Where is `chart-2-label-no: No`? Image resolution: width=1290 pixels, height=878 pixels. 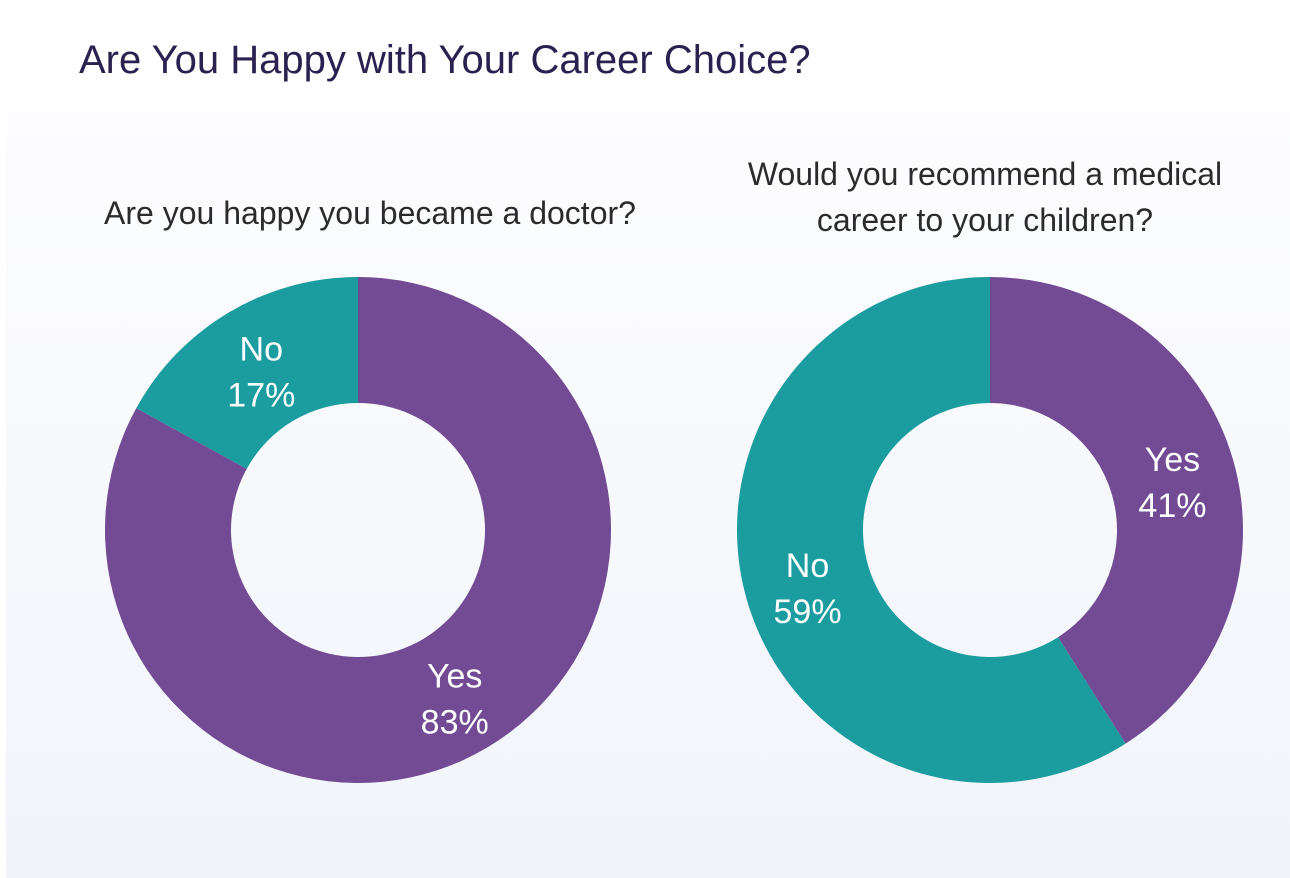 chart-2-label-no: No is located at coordinates (807, 566).